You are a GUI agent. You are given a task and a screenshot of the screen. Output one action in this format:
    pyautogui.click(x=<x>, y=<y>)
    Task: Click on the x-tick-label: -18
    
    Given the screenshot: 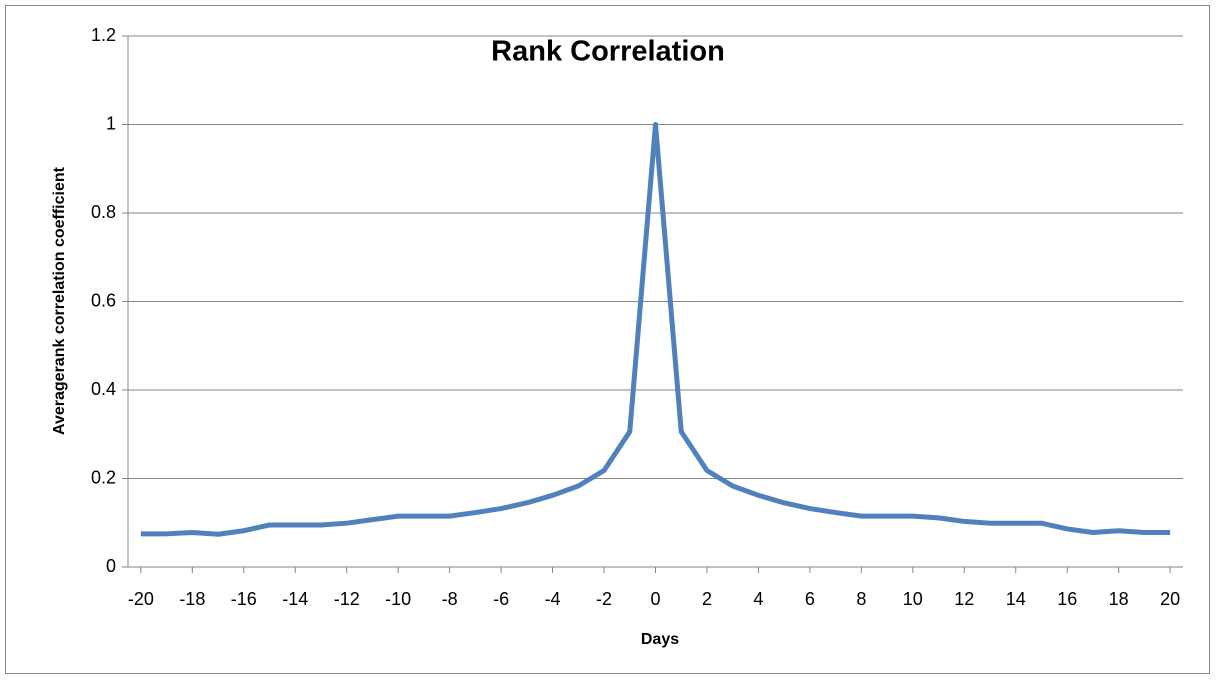 What is the action you would take?
    pyautogui.click(x=192, y=599)
    